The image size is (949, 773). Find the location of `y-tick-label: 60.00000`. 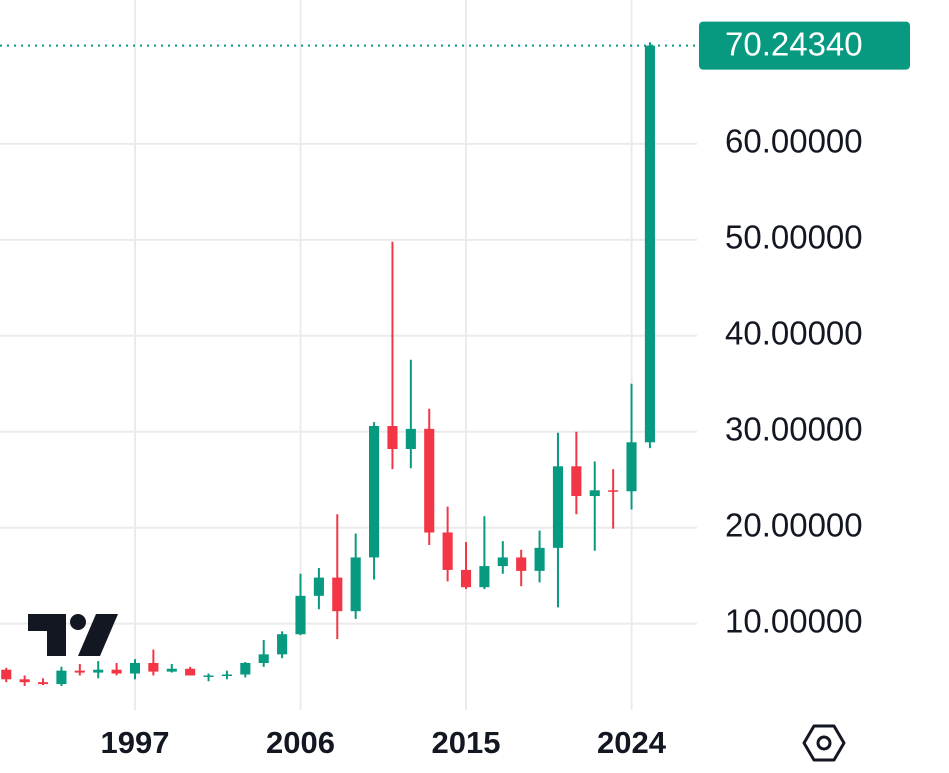

y-tick-label: 60.00000 is located at coordinates (794, 141).